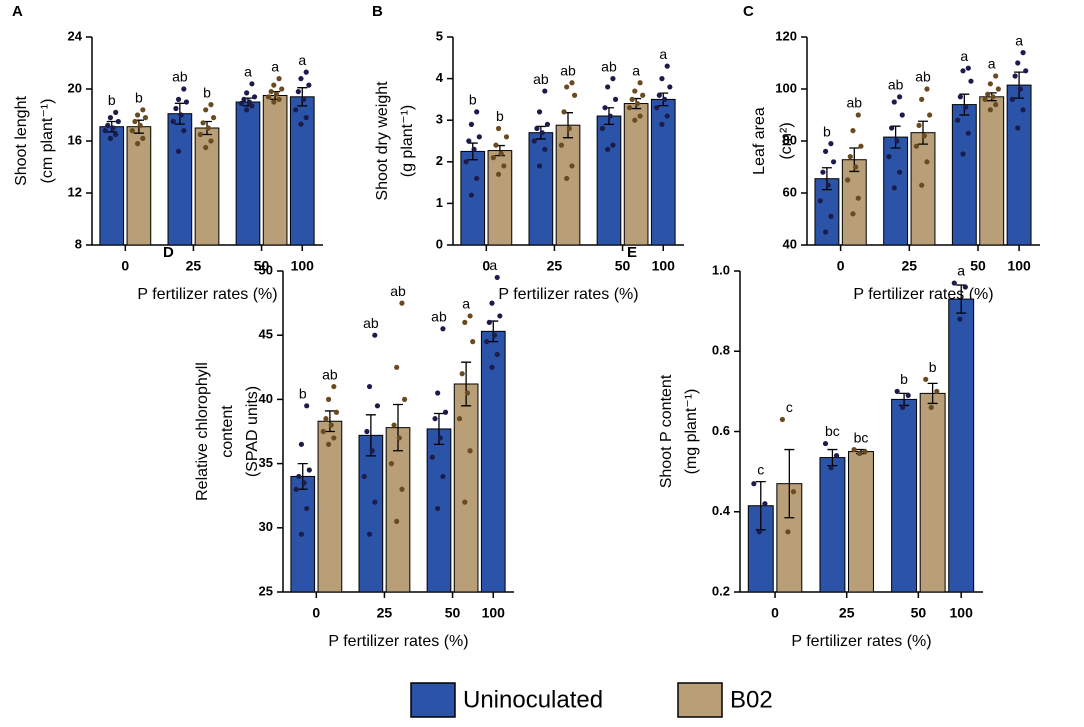  Describe the element at coordinates (790, 191) in the screenshot. I see `y-tick-label: 60` at that location.